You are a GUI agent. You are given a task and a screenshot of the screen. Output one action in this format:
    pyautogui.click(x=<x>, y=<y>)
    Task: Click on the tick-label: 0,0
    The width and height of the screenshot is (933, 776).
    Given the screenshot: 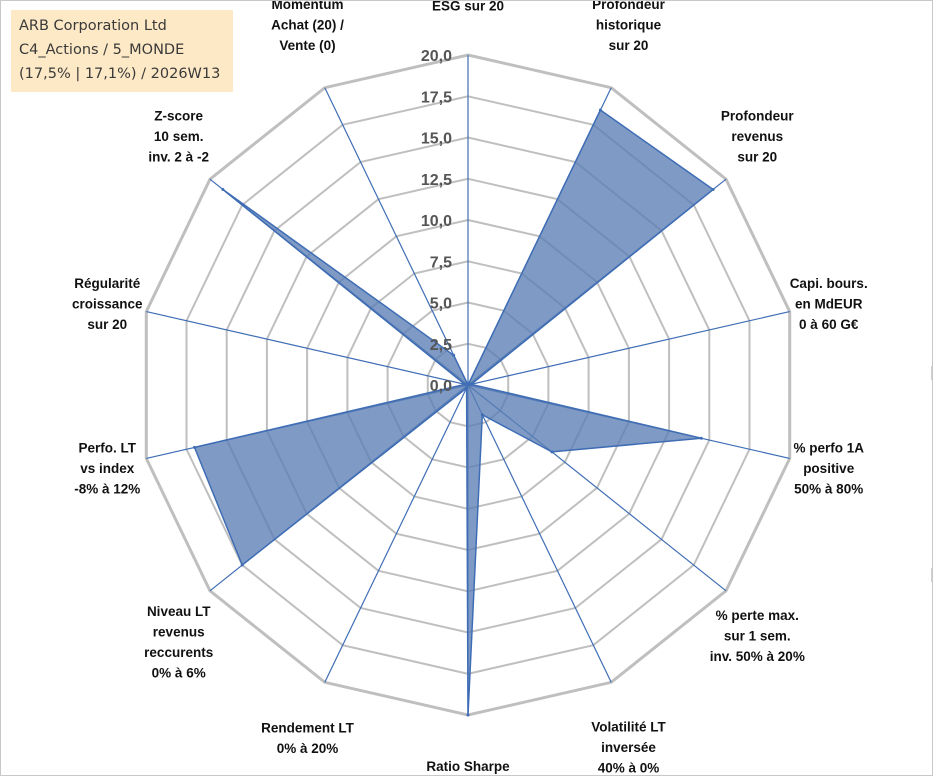 What is the action you would take?
    pyautogui.click(x=441, y=386)
    